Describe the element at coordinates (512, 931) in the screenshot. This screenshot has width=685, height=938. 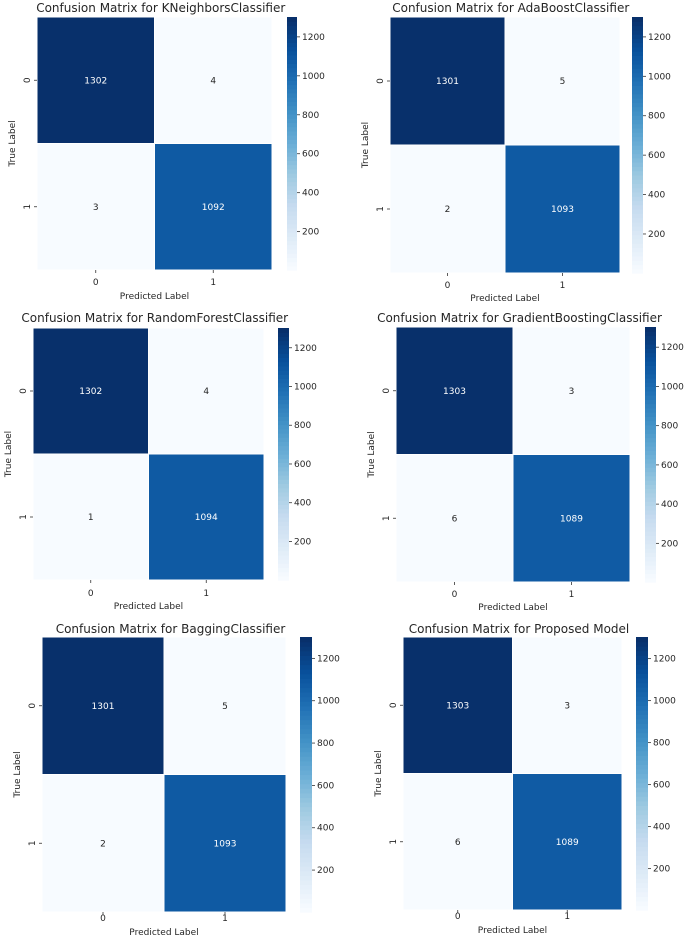
I see `x-axis-label: Predicted Label` at that location.